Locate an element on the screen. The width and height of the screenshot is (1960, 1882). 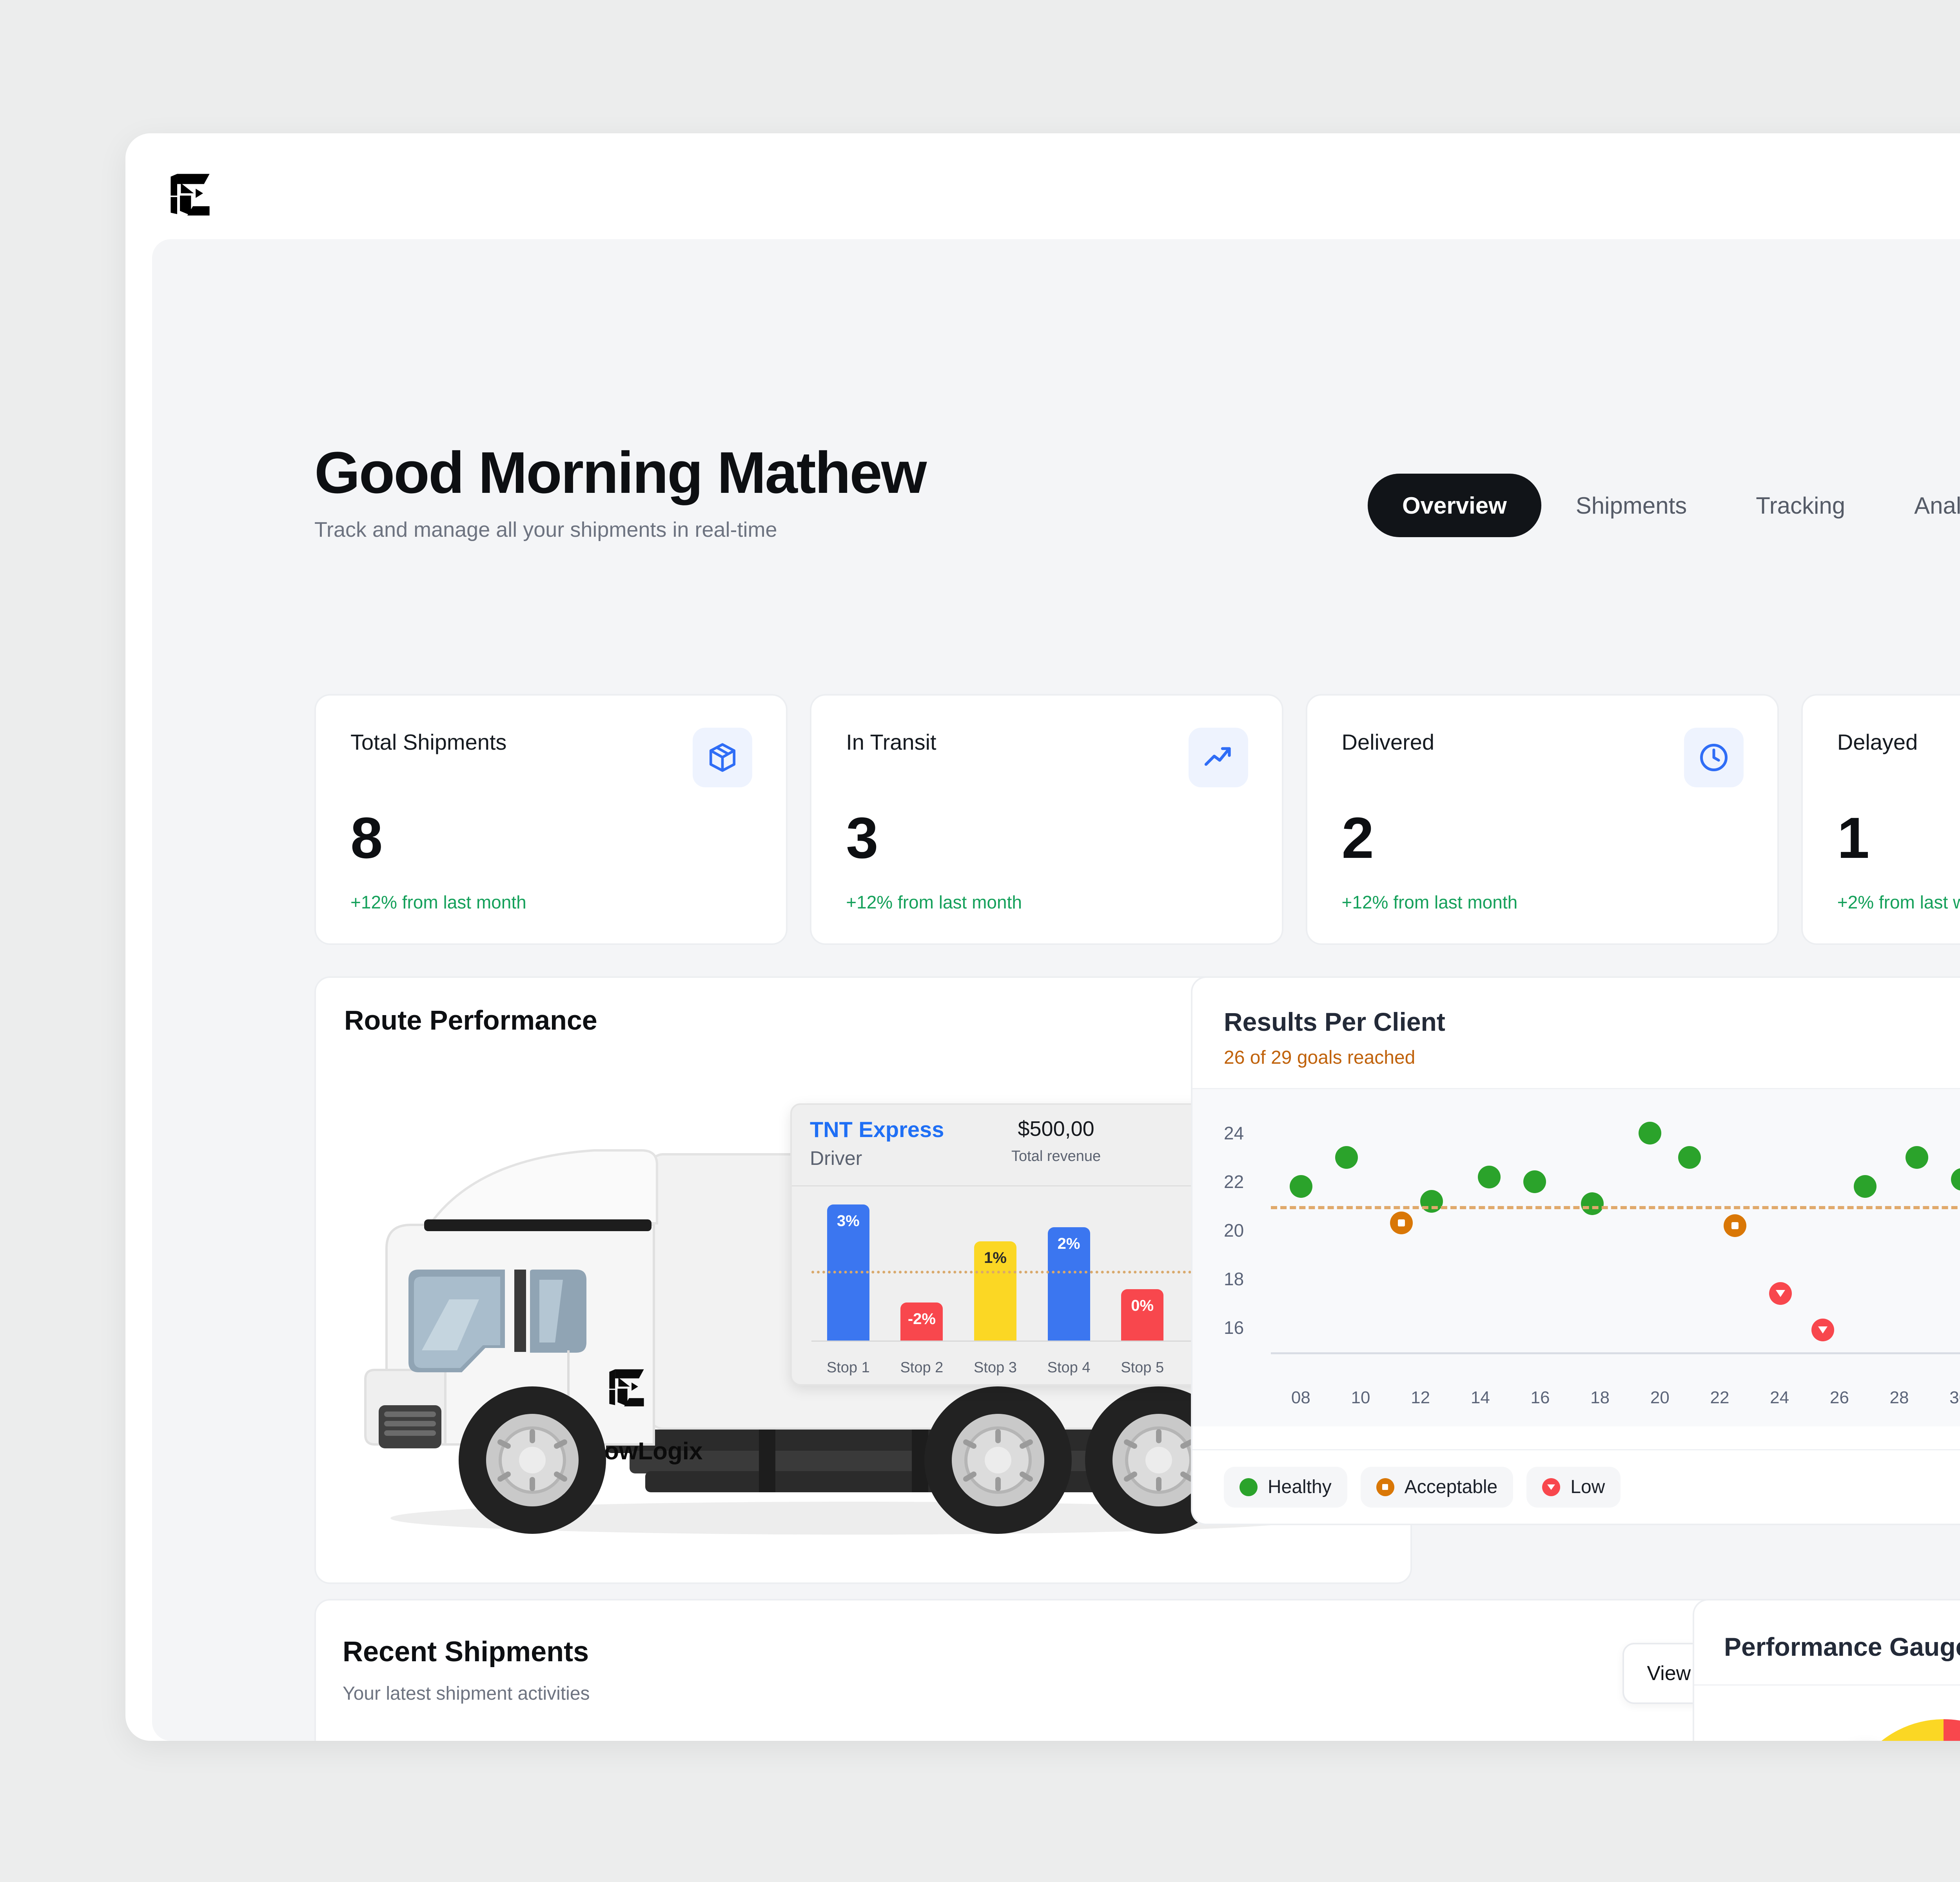
acceptable-marker-icon is located at coordinates (1385, 1487).